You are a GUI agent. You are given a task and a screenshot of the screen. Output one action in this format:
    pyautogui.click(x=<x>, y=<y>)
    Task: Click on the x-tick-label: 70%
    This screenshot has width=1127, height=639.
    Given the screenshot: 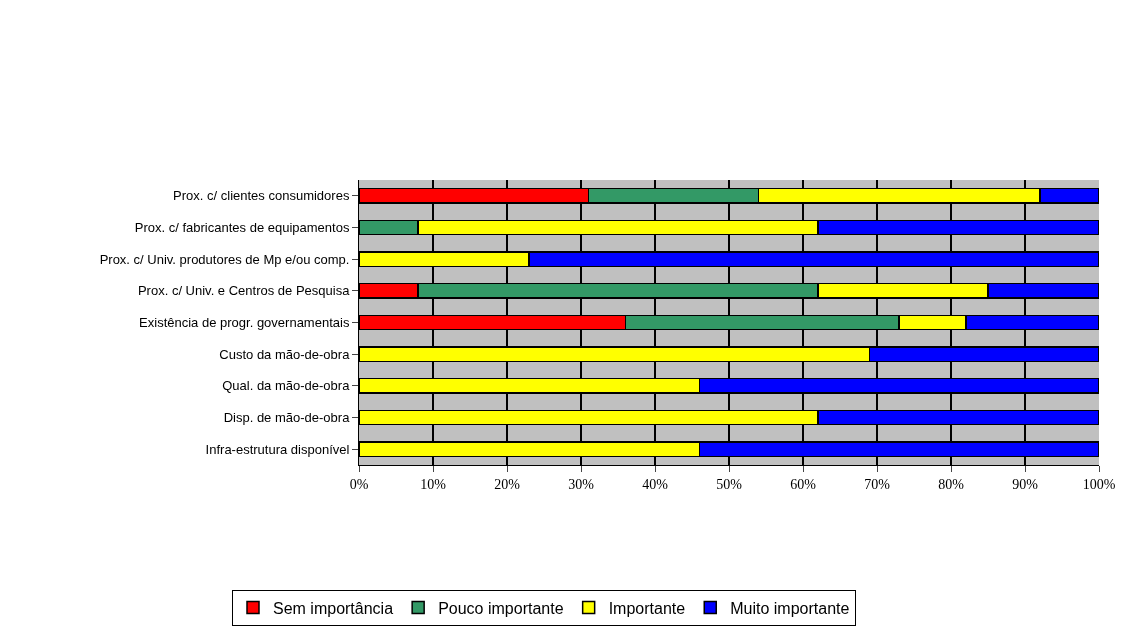 What is the action you would take?
    pyautogui.click(x=877, y=484)
    